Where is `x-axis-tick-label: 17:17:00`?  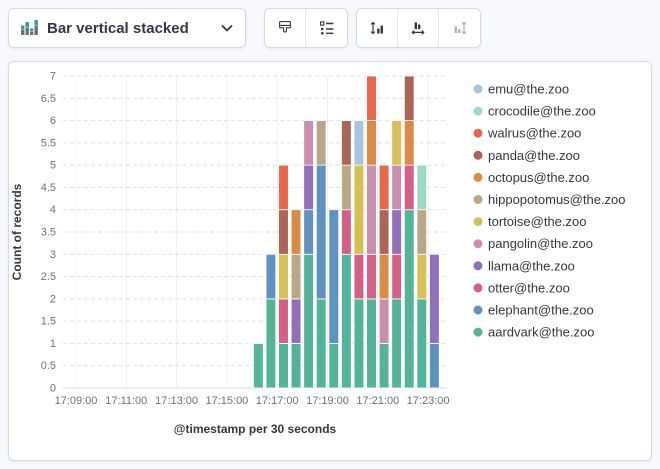
x-axis-tick-label: 17:17:00 is located at coordinates (277, 401).